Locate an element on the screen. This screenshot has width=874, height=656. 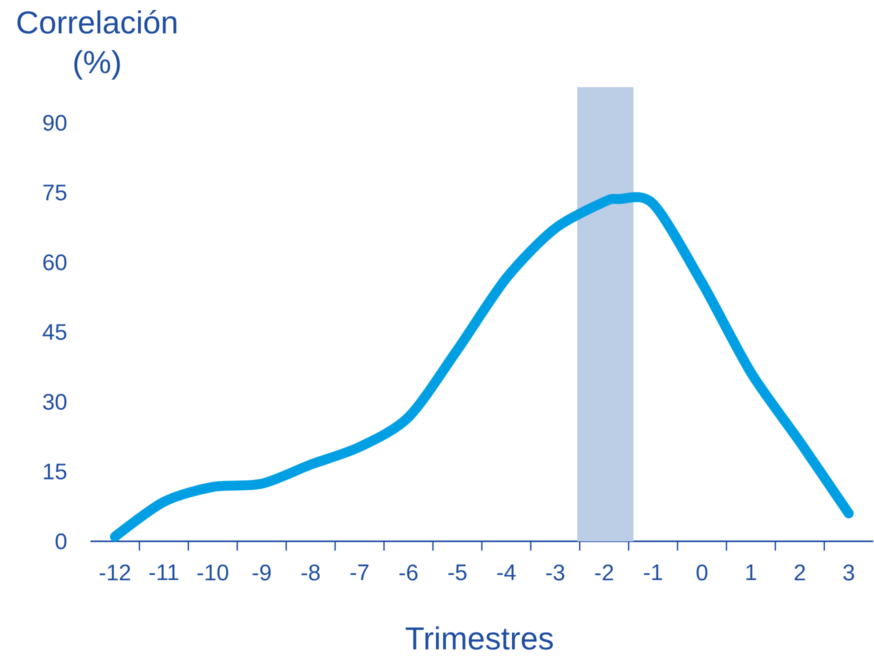
y-tick-label: 90 is located at coordinates (54, 123).